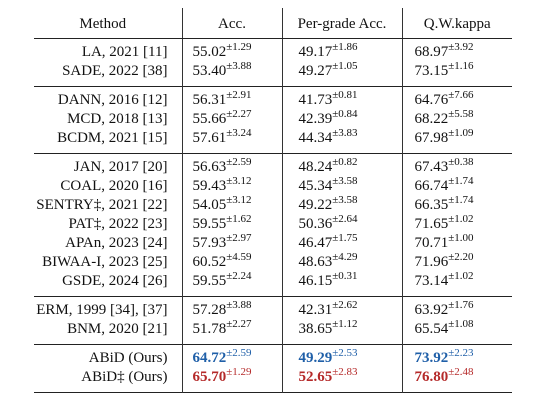 This screenshot has height=400, width=536. I want to click on std-value: ±1.02, so click(461, 276).